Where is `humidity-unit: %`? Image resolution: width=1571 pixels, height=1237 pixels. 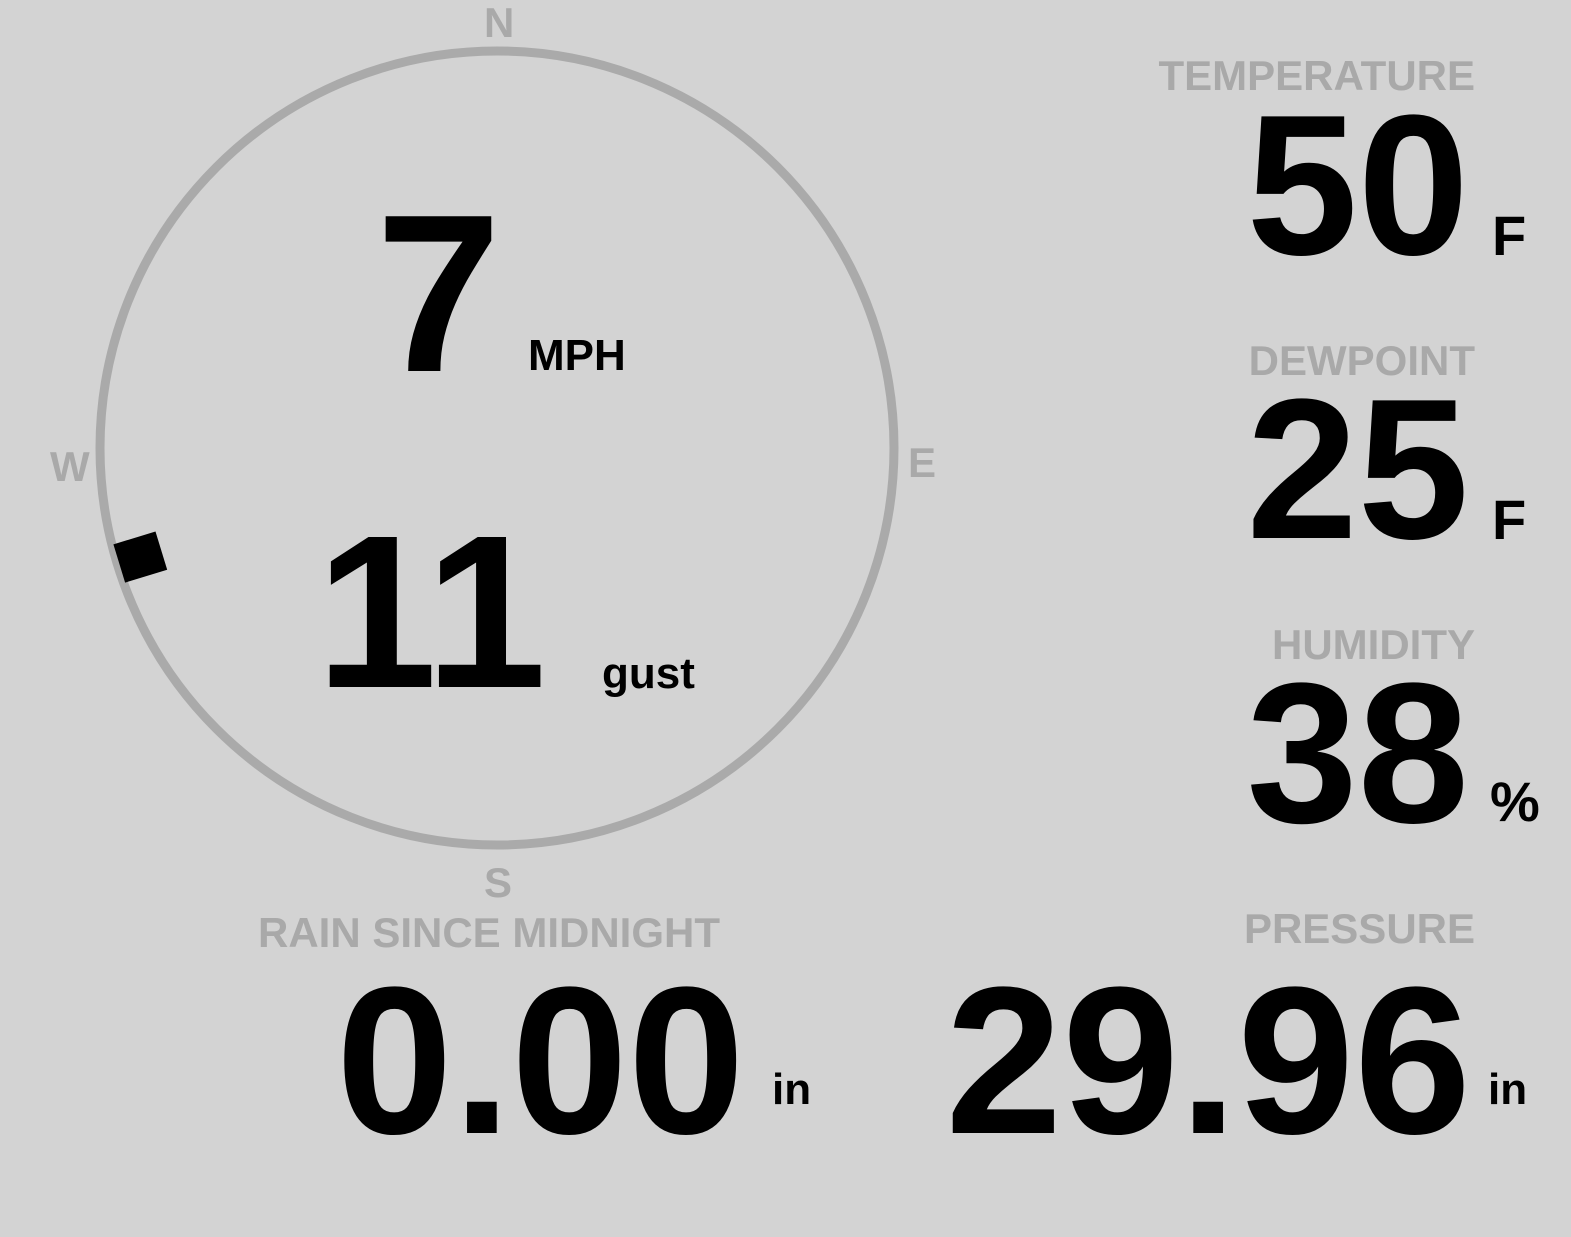
humidity-unit: % is located at coordinates (1515, 801).